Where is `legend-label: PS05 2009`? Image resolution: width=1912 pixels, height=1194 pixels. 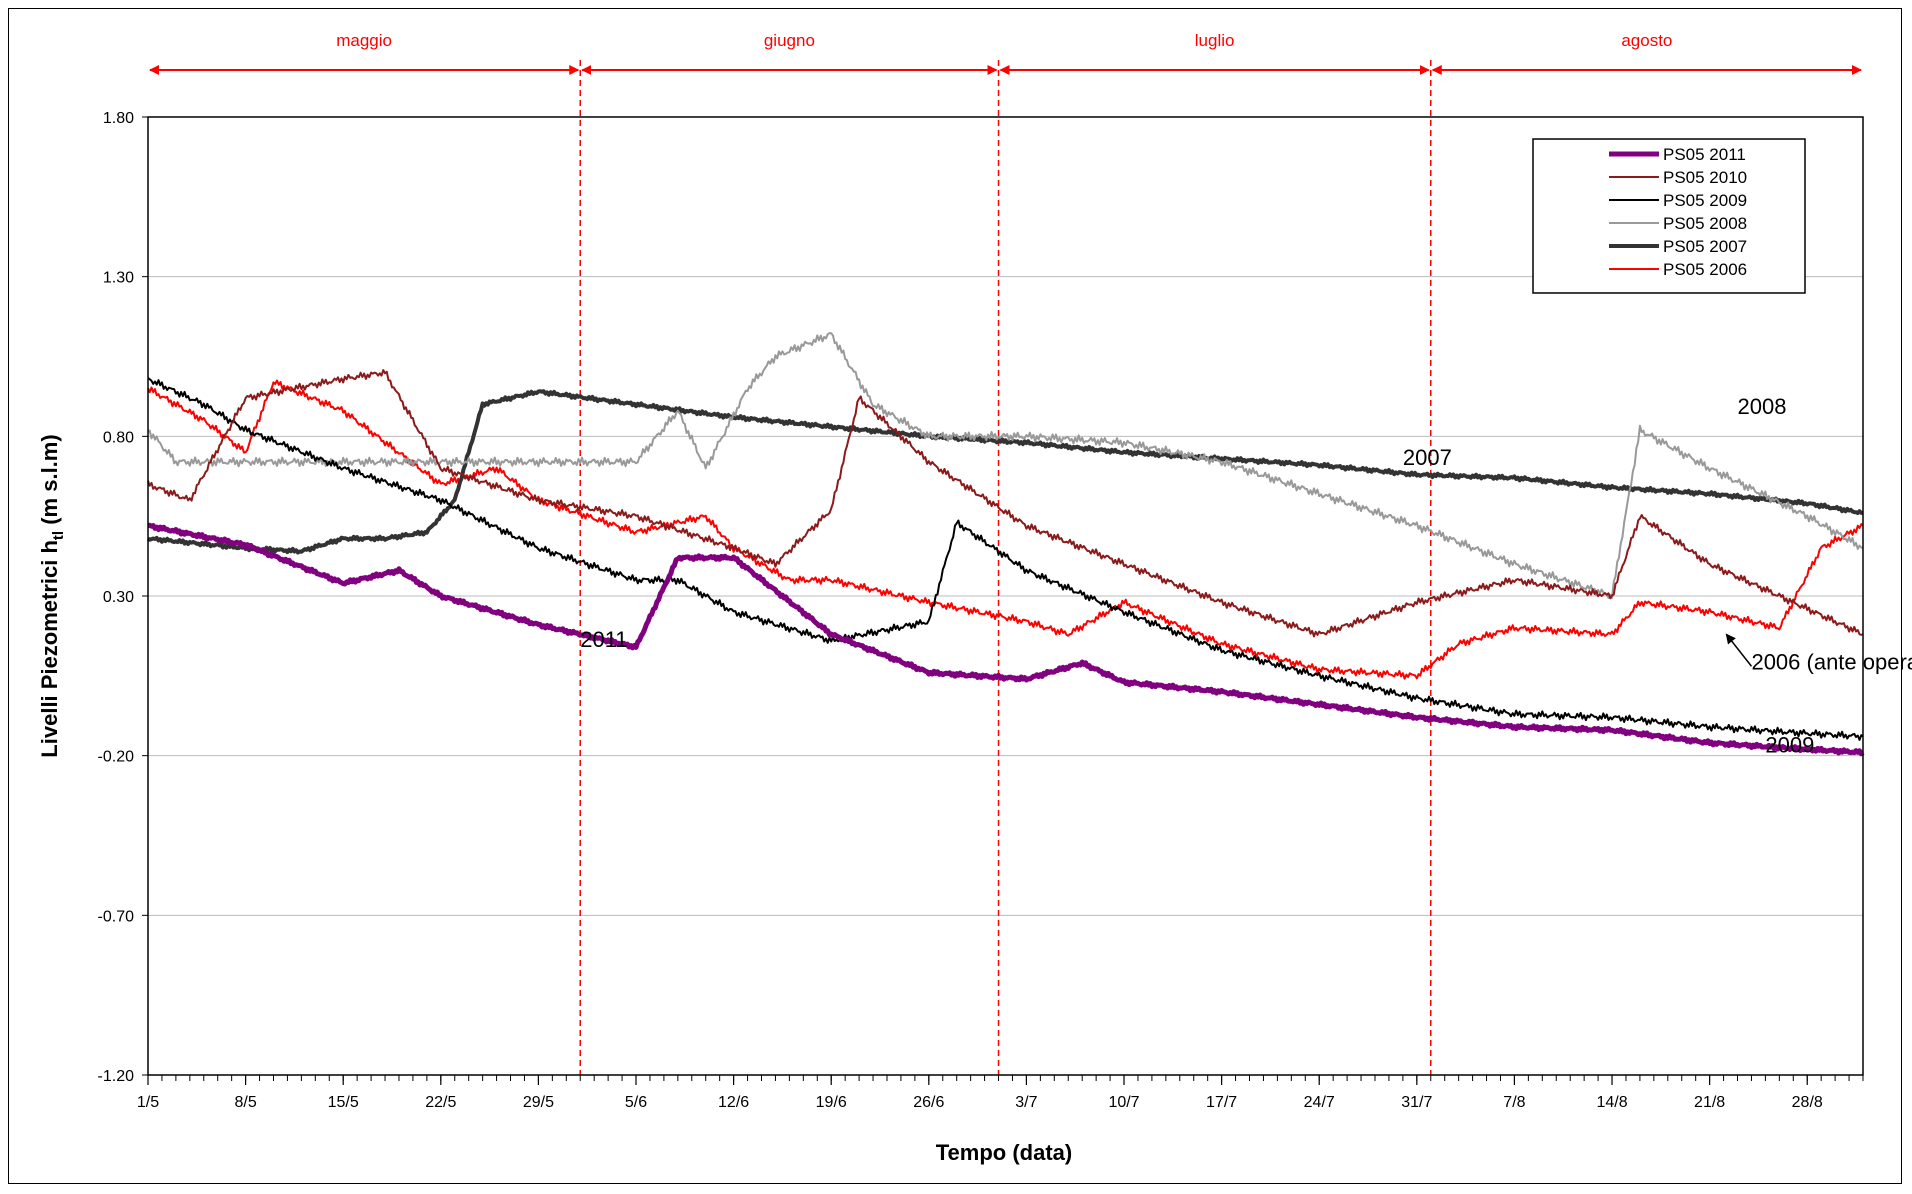
legend-label: PS05 2009 is located at coordinates (1705, 200).